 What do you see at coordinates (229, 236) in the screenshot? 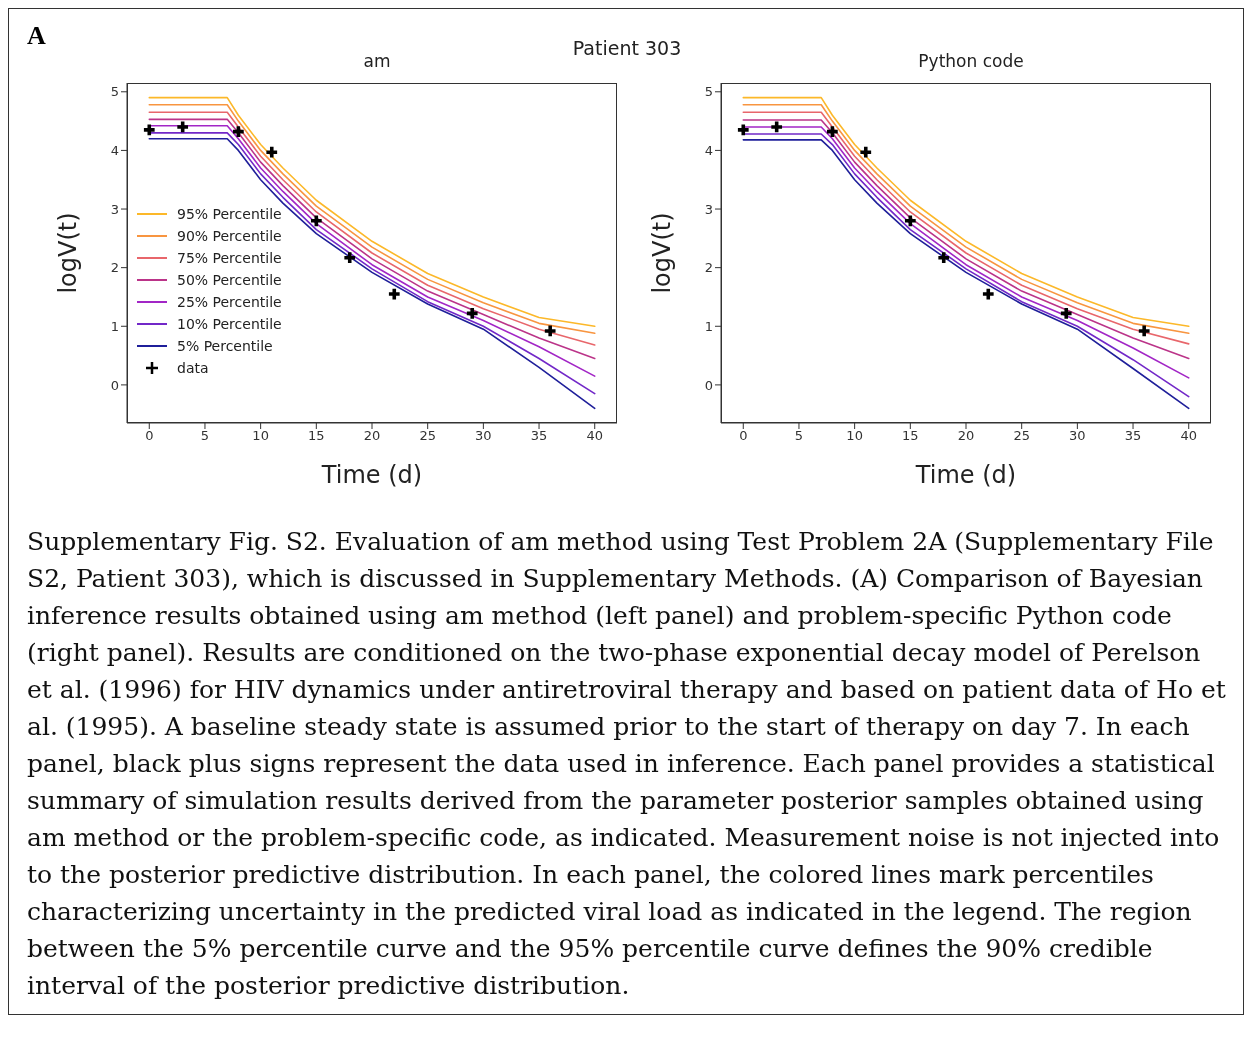
I see `legend-label: 90% Percentile` at bounding box center [229, 236].